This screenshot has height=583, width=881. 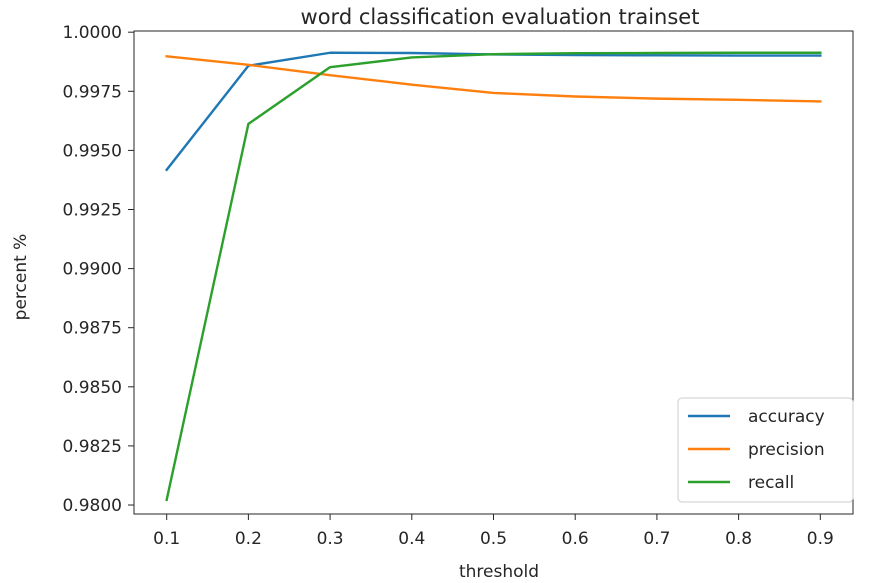 What do you see at coordinates (92, 210) in the screenshot?
I see `y-tick-label: 0.9925` at bounding box center [92, 210].